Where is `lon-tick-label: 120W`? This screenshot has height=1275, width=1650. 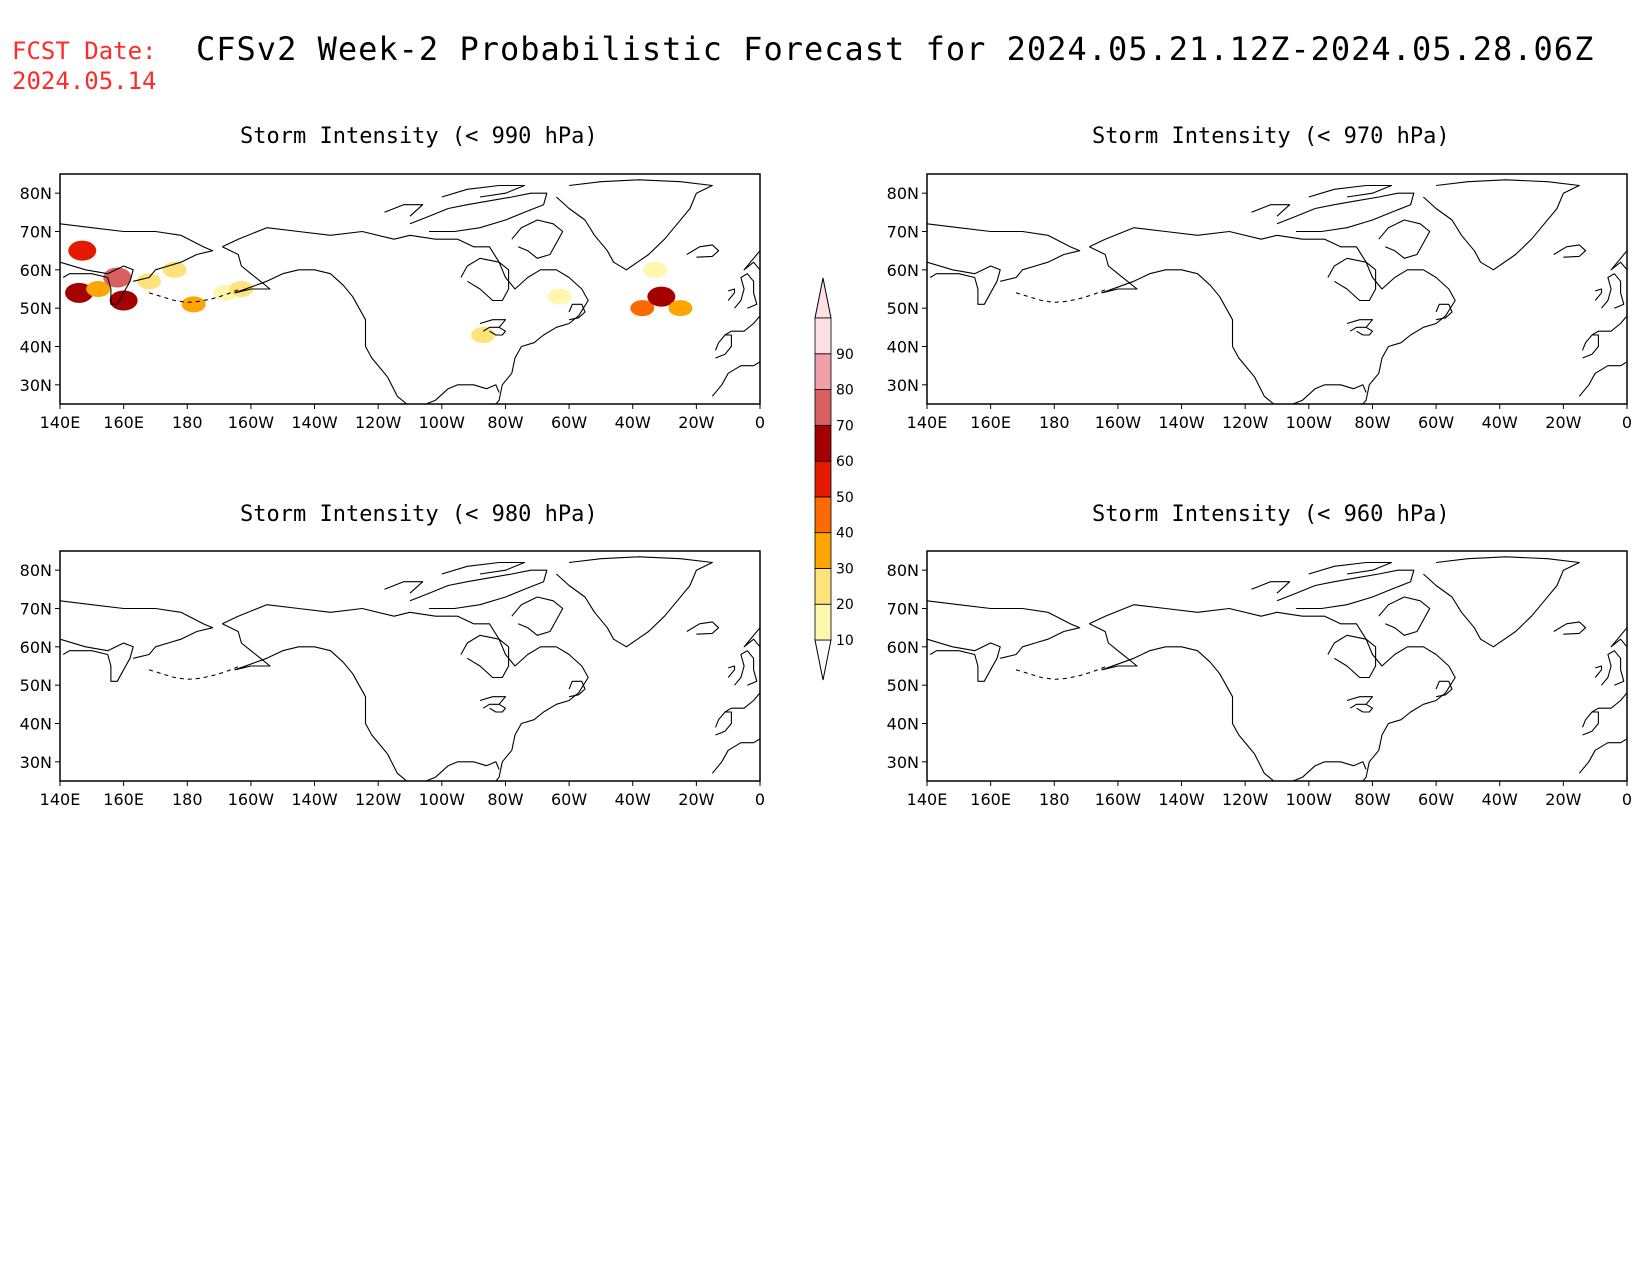 lon-tick-label: 120W is located at coordinates (378, 799).